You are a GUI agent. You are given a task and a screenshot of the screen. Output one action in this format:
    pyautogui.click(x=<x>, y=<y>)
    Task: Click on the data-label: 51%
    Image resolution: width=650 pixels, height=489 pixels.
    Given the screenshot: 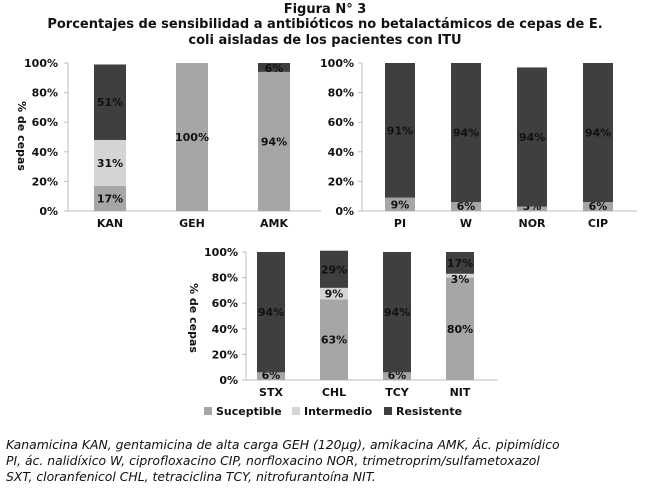 What is the action you would take?
    pyautogui.click(x=110, y=102)
    